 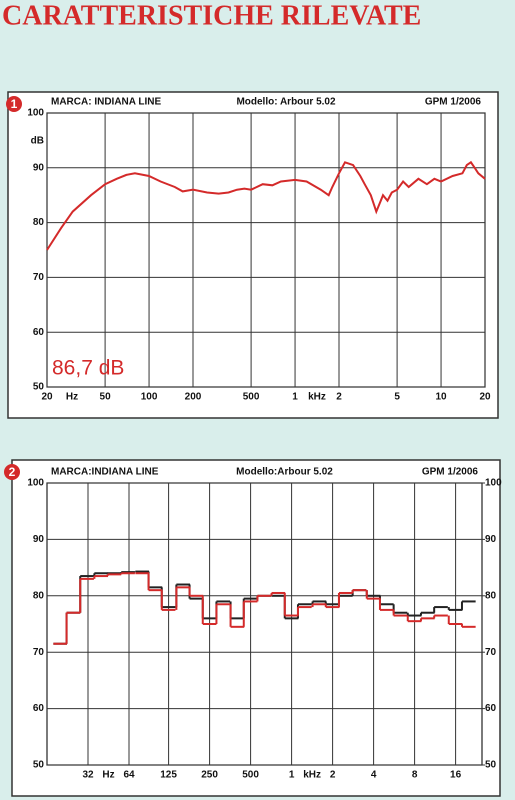 I want to click on x-tick-label: 125, so click(x=168, y=775).